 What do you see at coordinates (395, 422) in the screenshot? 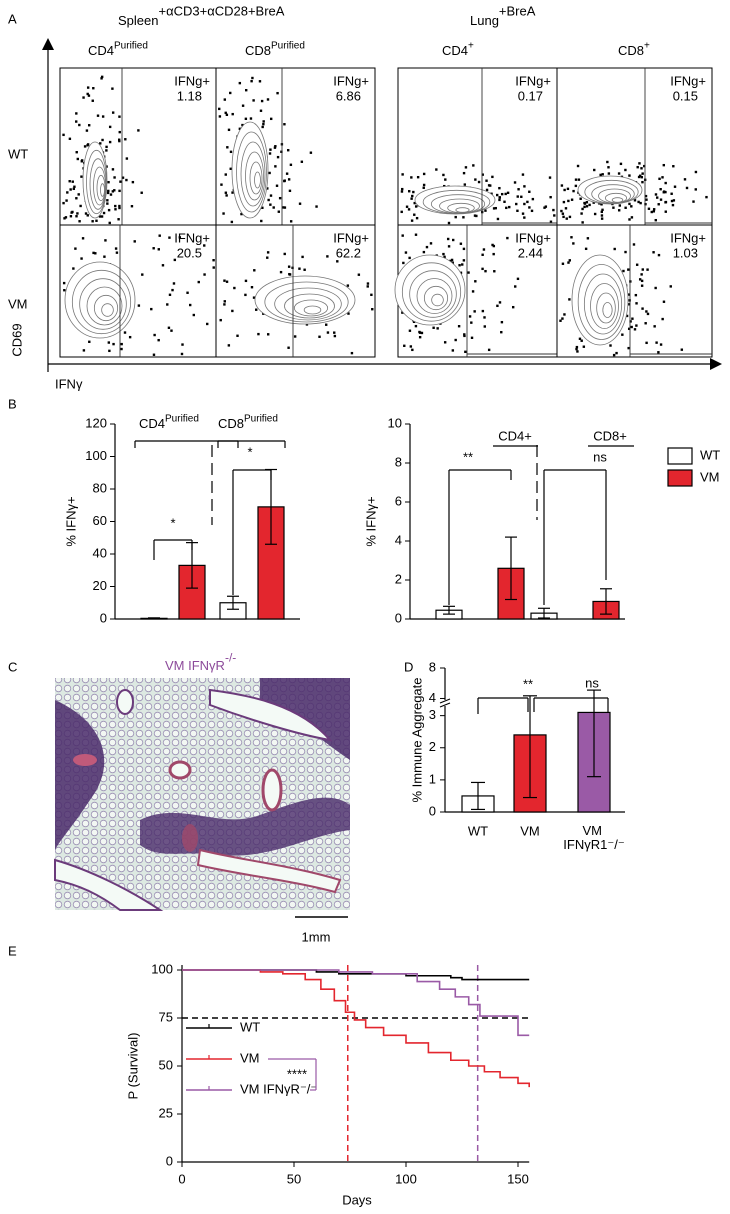
I see `y-tick-label: 10` at bounding box center [395, 422].